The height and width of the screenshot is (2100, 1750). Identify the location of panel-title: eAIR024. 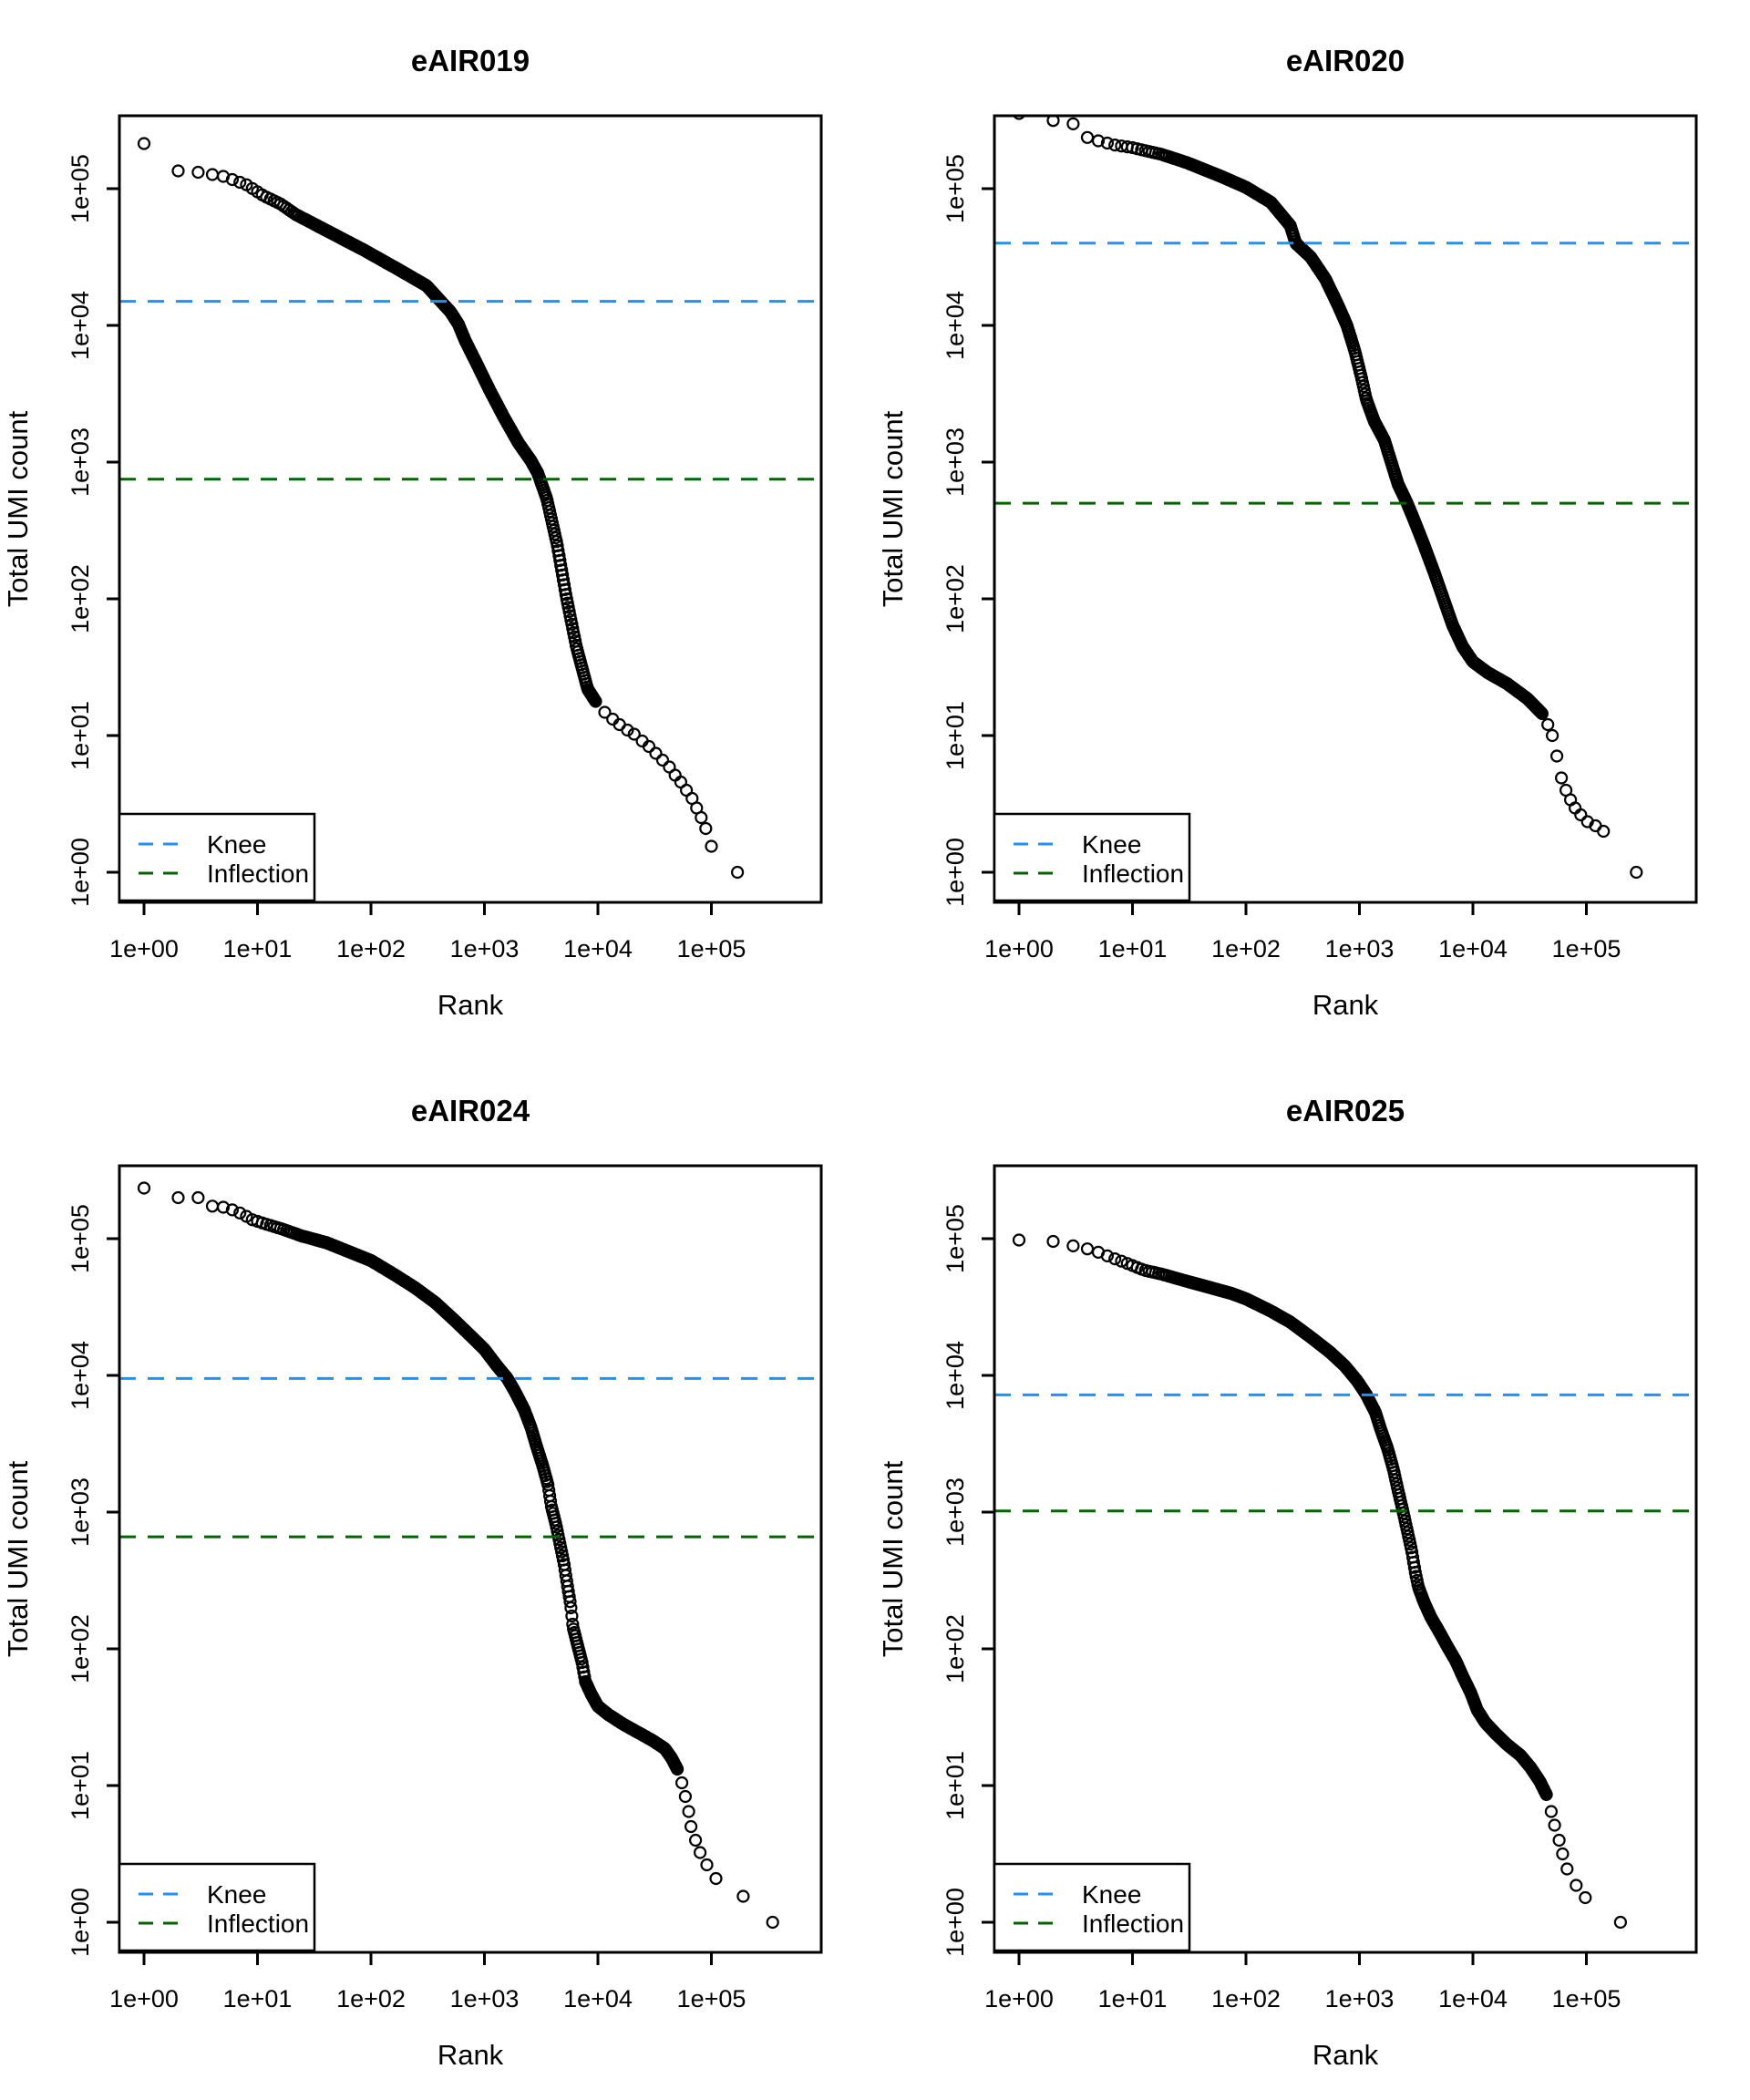
(470, 1110).